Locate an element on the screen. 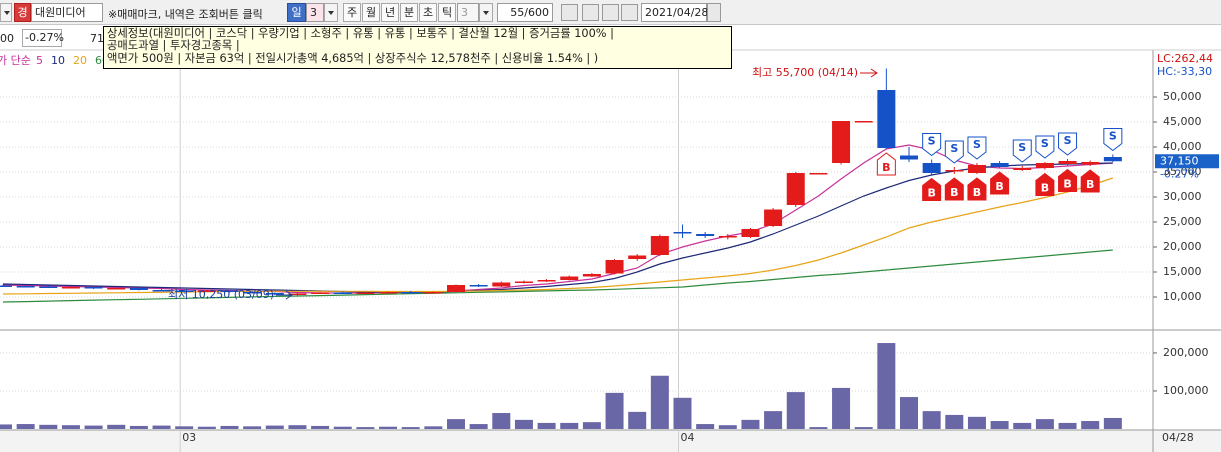 The image size is (1221, 452). y-tick-label: 40,000 is located at coordinates (1182, 146).